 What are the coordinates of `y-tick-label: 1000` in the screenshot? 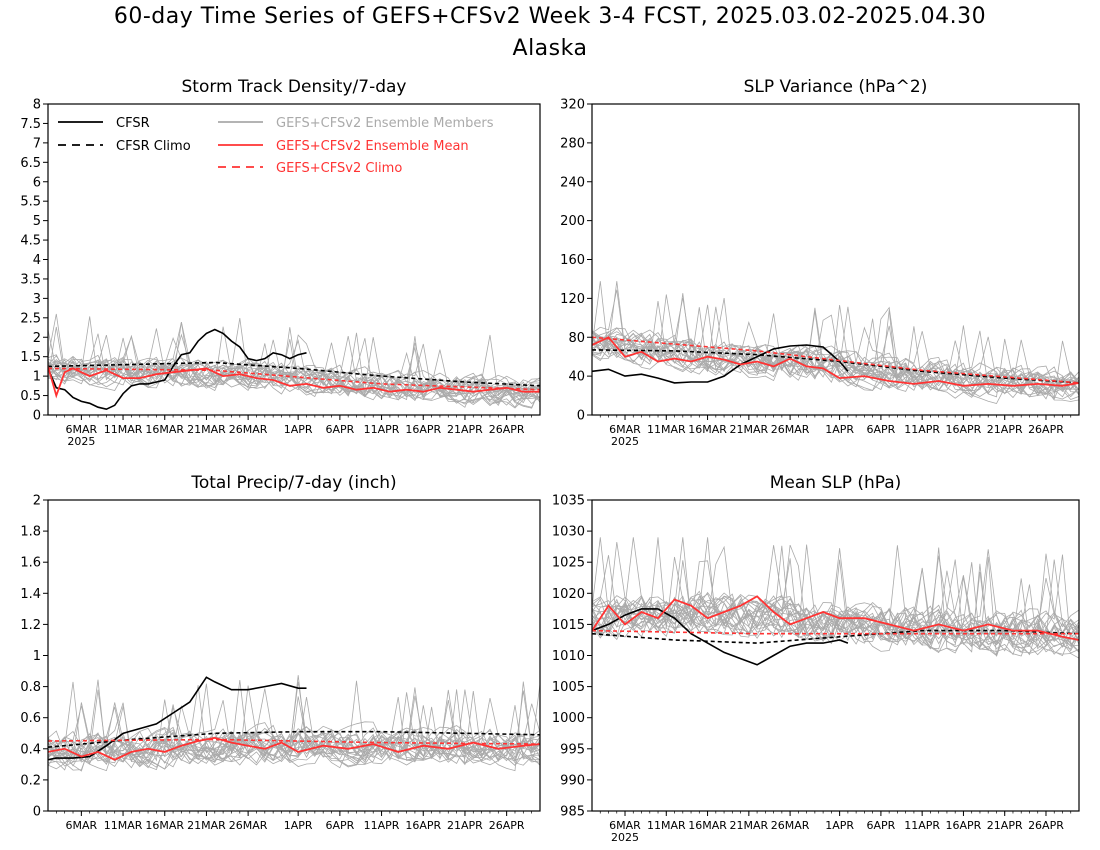 It's located at (568, 718).